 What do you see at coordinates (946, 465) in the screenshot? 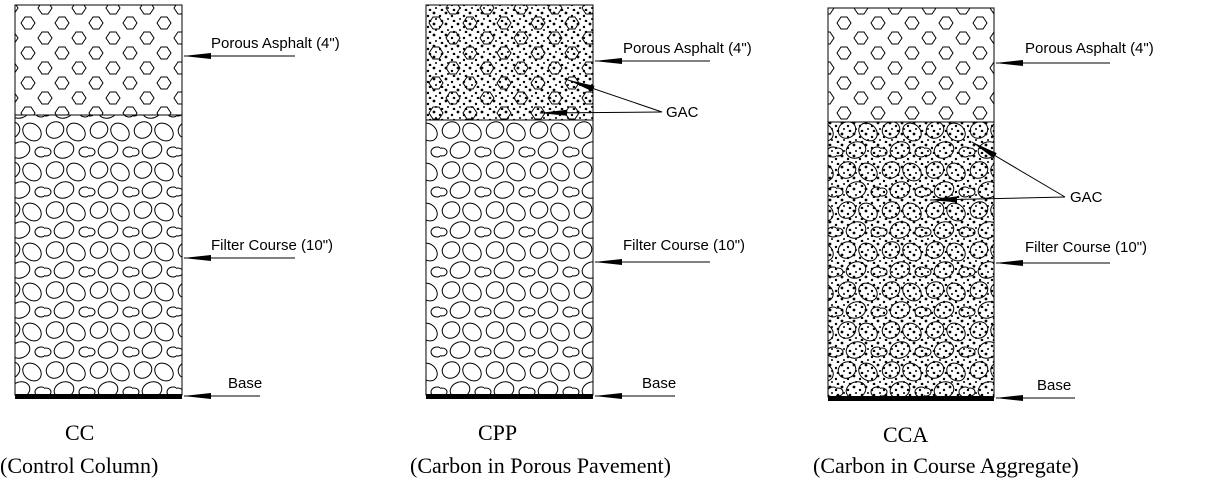
I see `column-name: (Carbon in Course Aggregate)` at bounding box center [946, 465].